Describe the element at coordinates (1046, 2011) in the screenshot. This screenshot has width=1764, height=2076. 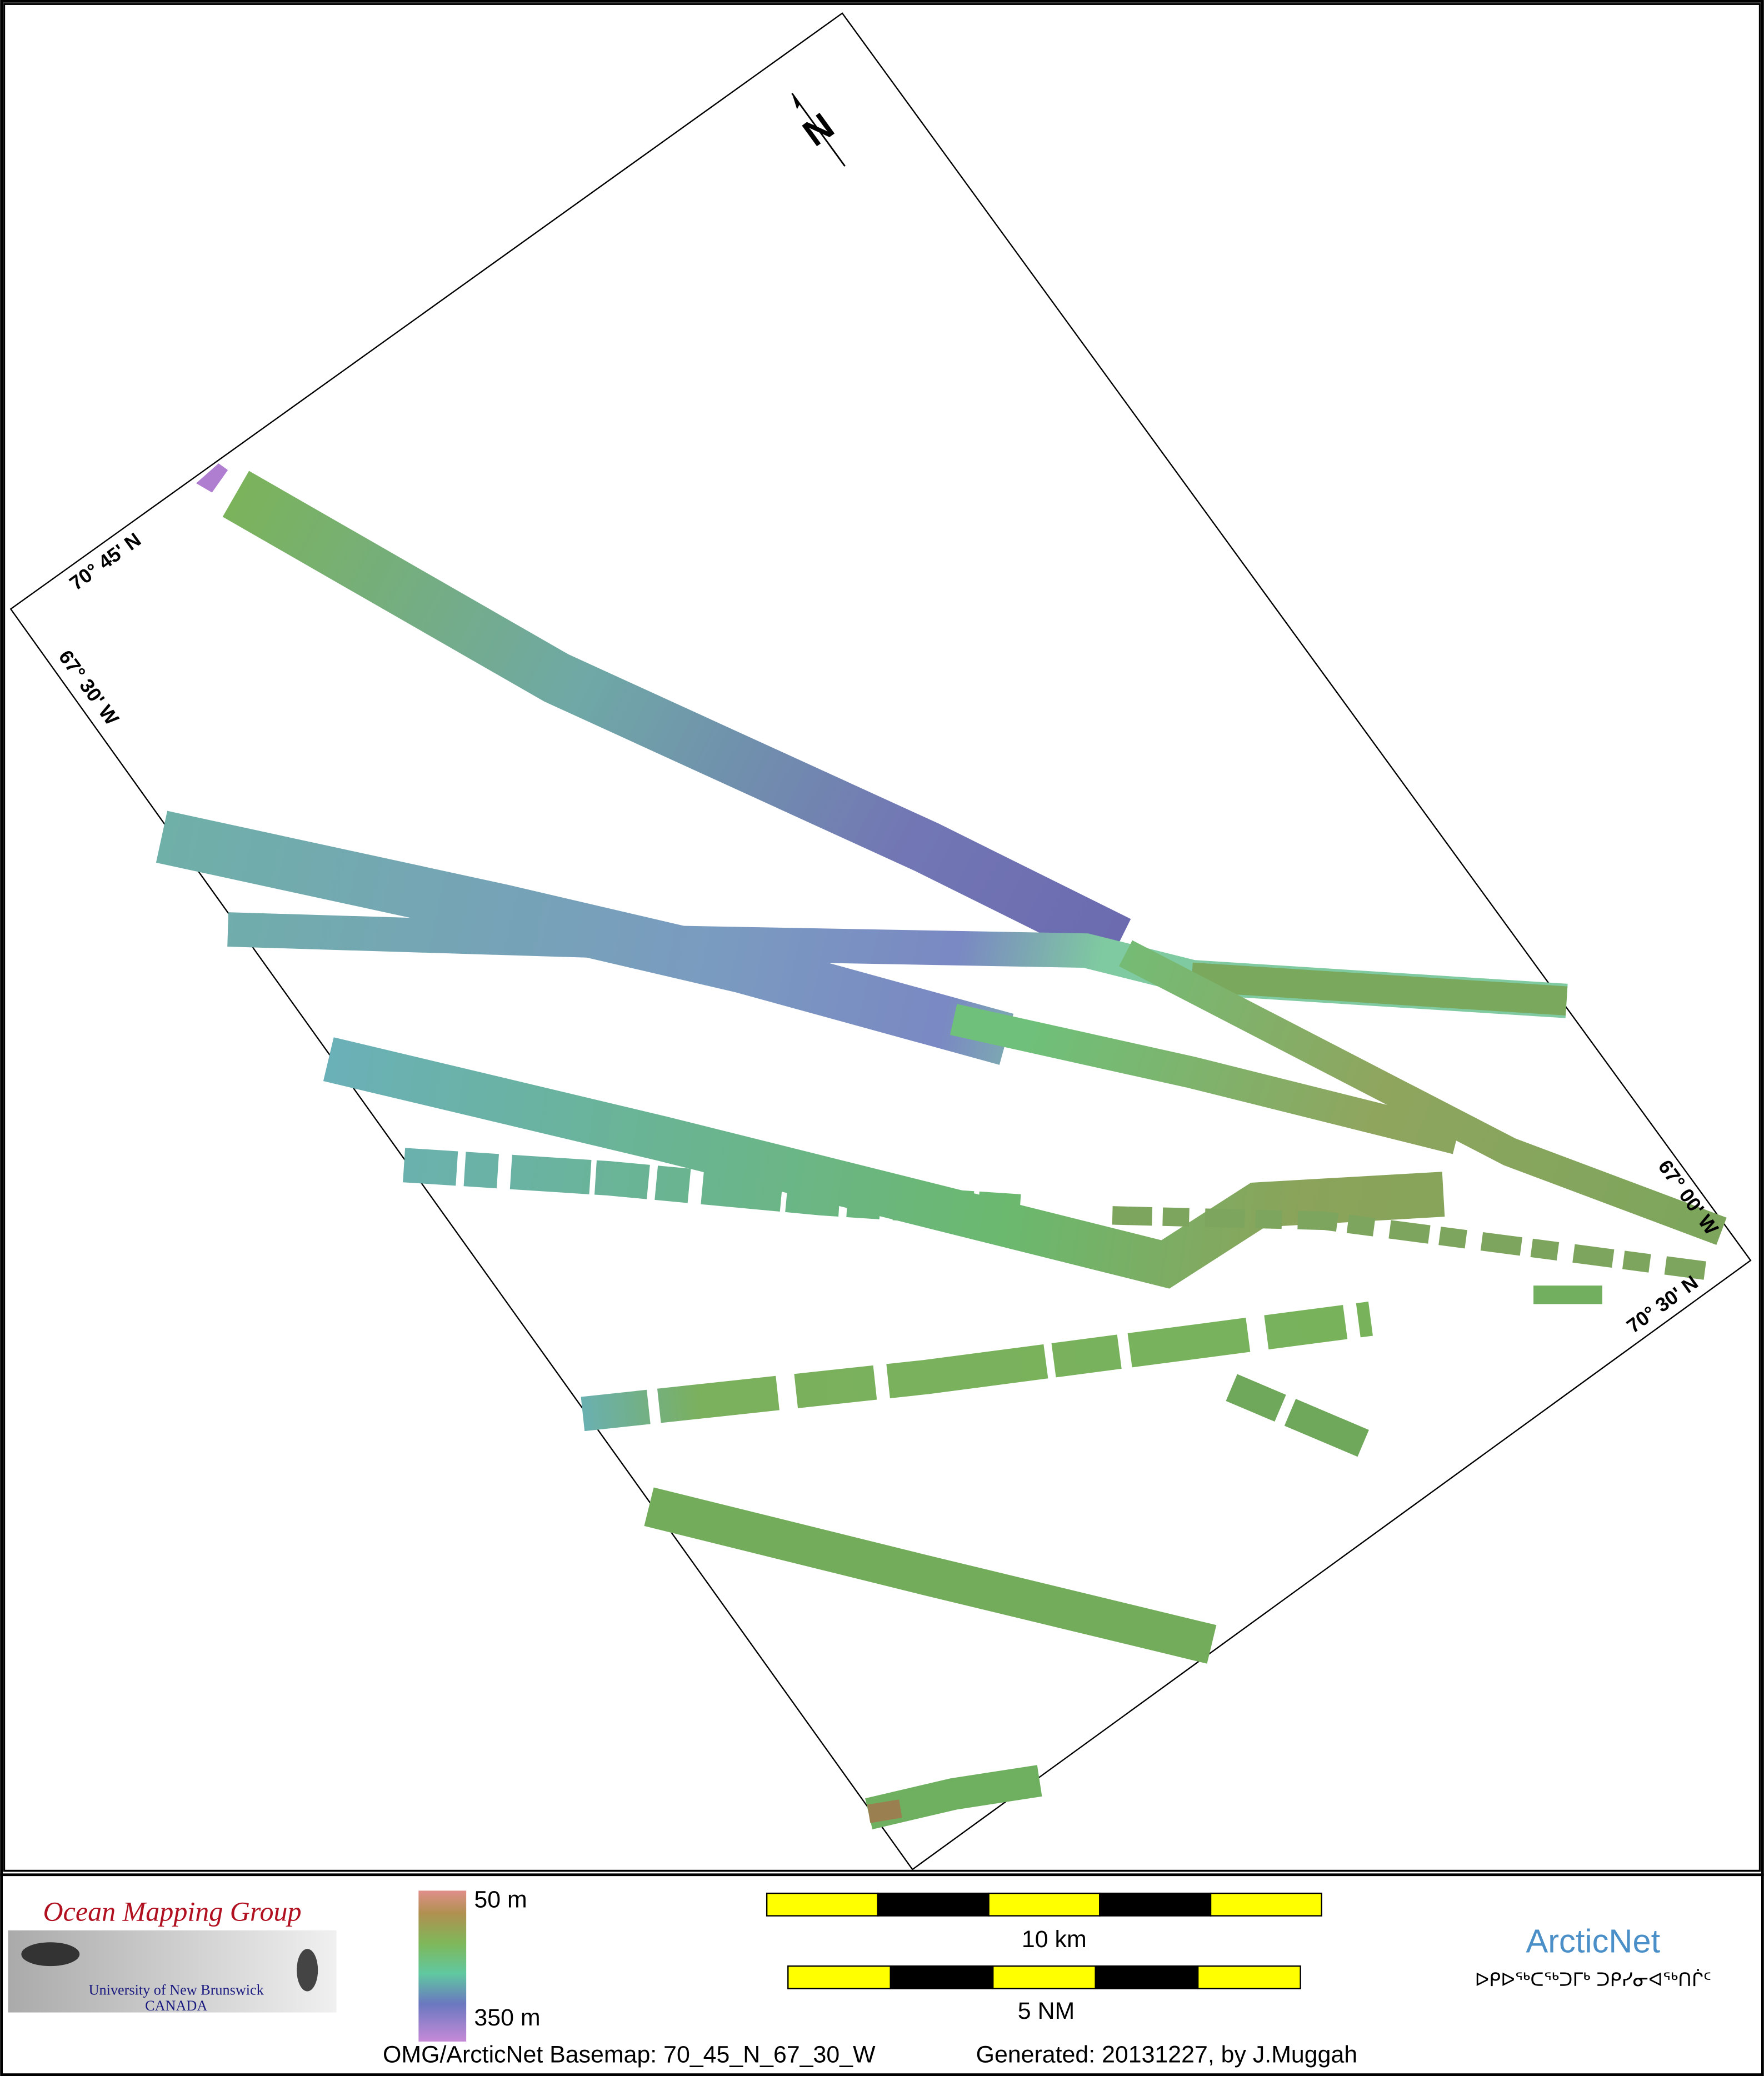
I see `scale-label: 5 NM` at that location.